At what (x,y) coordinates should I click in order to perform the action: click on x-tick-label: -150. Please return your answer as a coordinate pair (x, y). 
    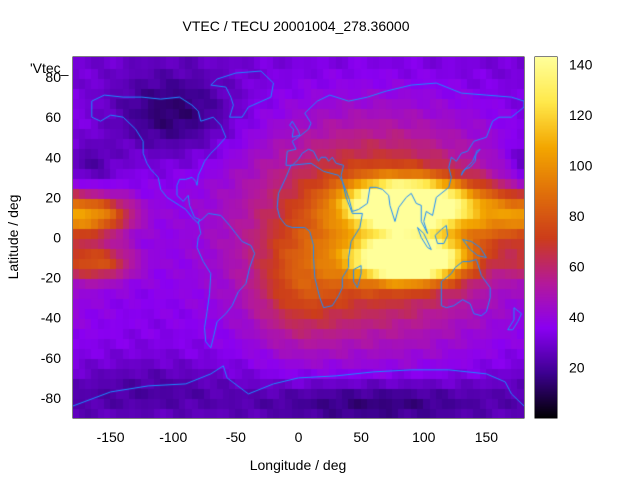
    Looking at the image, I should click on (111, 437).